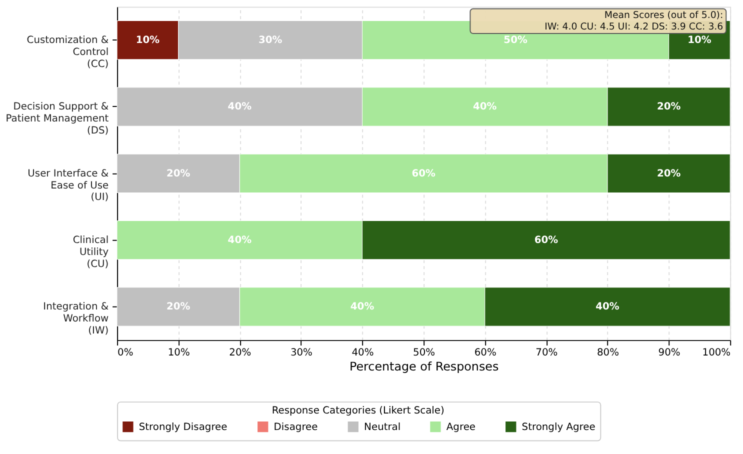  Describe the element at coordinates (634, 21) in the screenshot. I see `annotation: Mean Scores (out of 5.0): IW: 4.0 CU: 4.5 UI: 4.2 DS: 3.9 CC: 3.6` at that location.